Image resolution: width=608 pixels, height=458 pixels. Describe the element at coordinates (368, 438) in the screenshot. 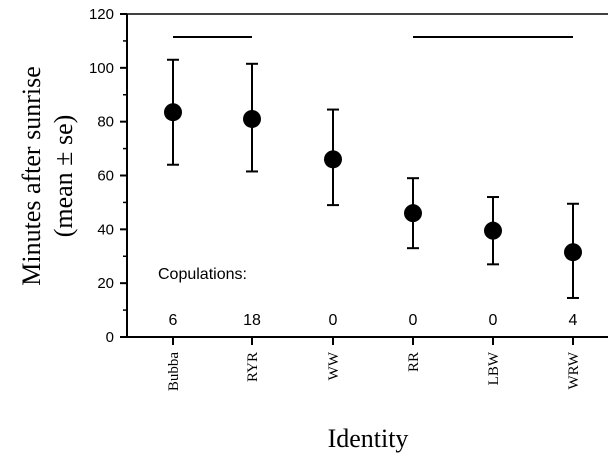

I see `x-axis-title: Identity` at that location.